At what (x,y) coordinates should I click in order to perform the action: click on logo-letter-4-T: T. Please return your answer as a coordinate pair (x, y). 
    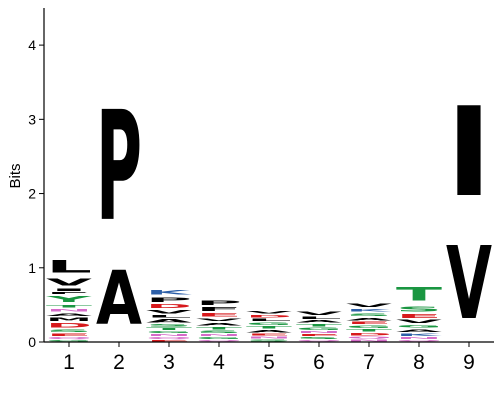
    Looking at the image, I should click on (219, 329).